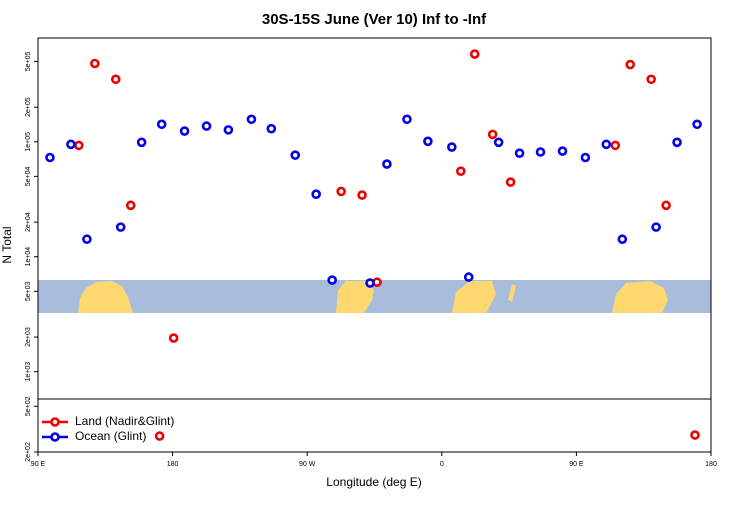  Describe the element at coordinates (7, 244) in the screenshot. I see `y-axis-label: N Total` at that location.